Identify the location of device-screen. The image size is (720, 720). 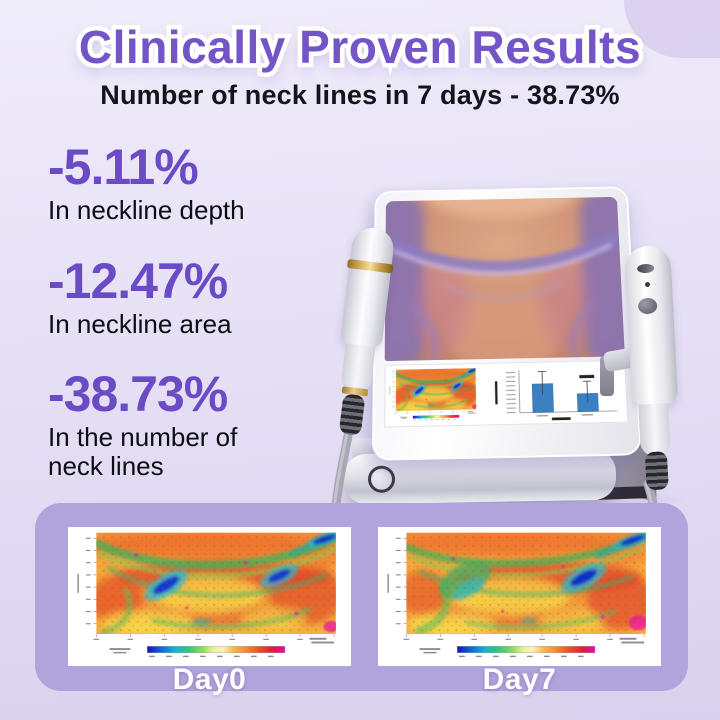
(504, 279).